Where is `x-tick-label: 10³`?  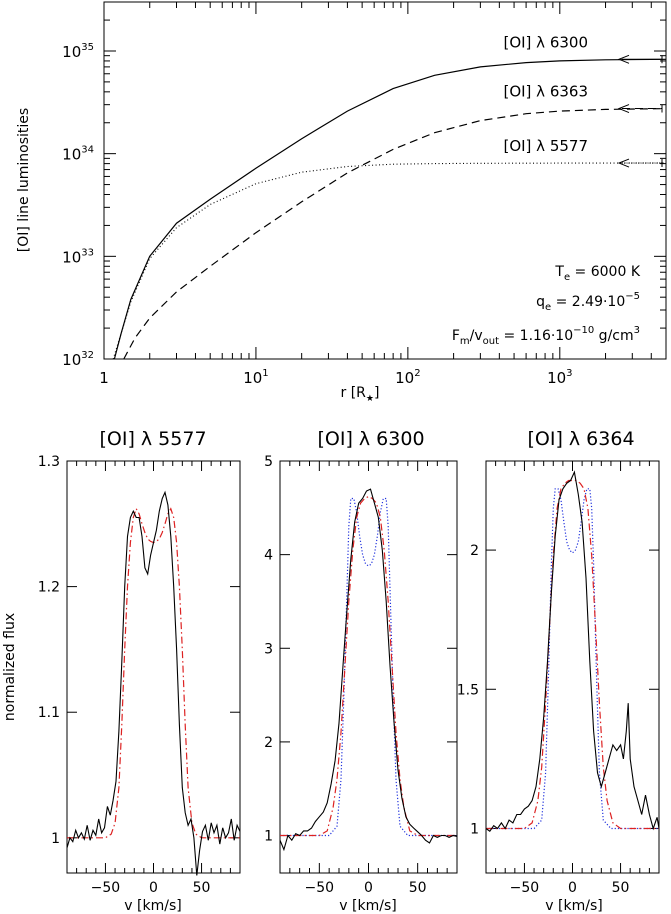
x-tick-label: 10³ is located at coordinates (559, 377).